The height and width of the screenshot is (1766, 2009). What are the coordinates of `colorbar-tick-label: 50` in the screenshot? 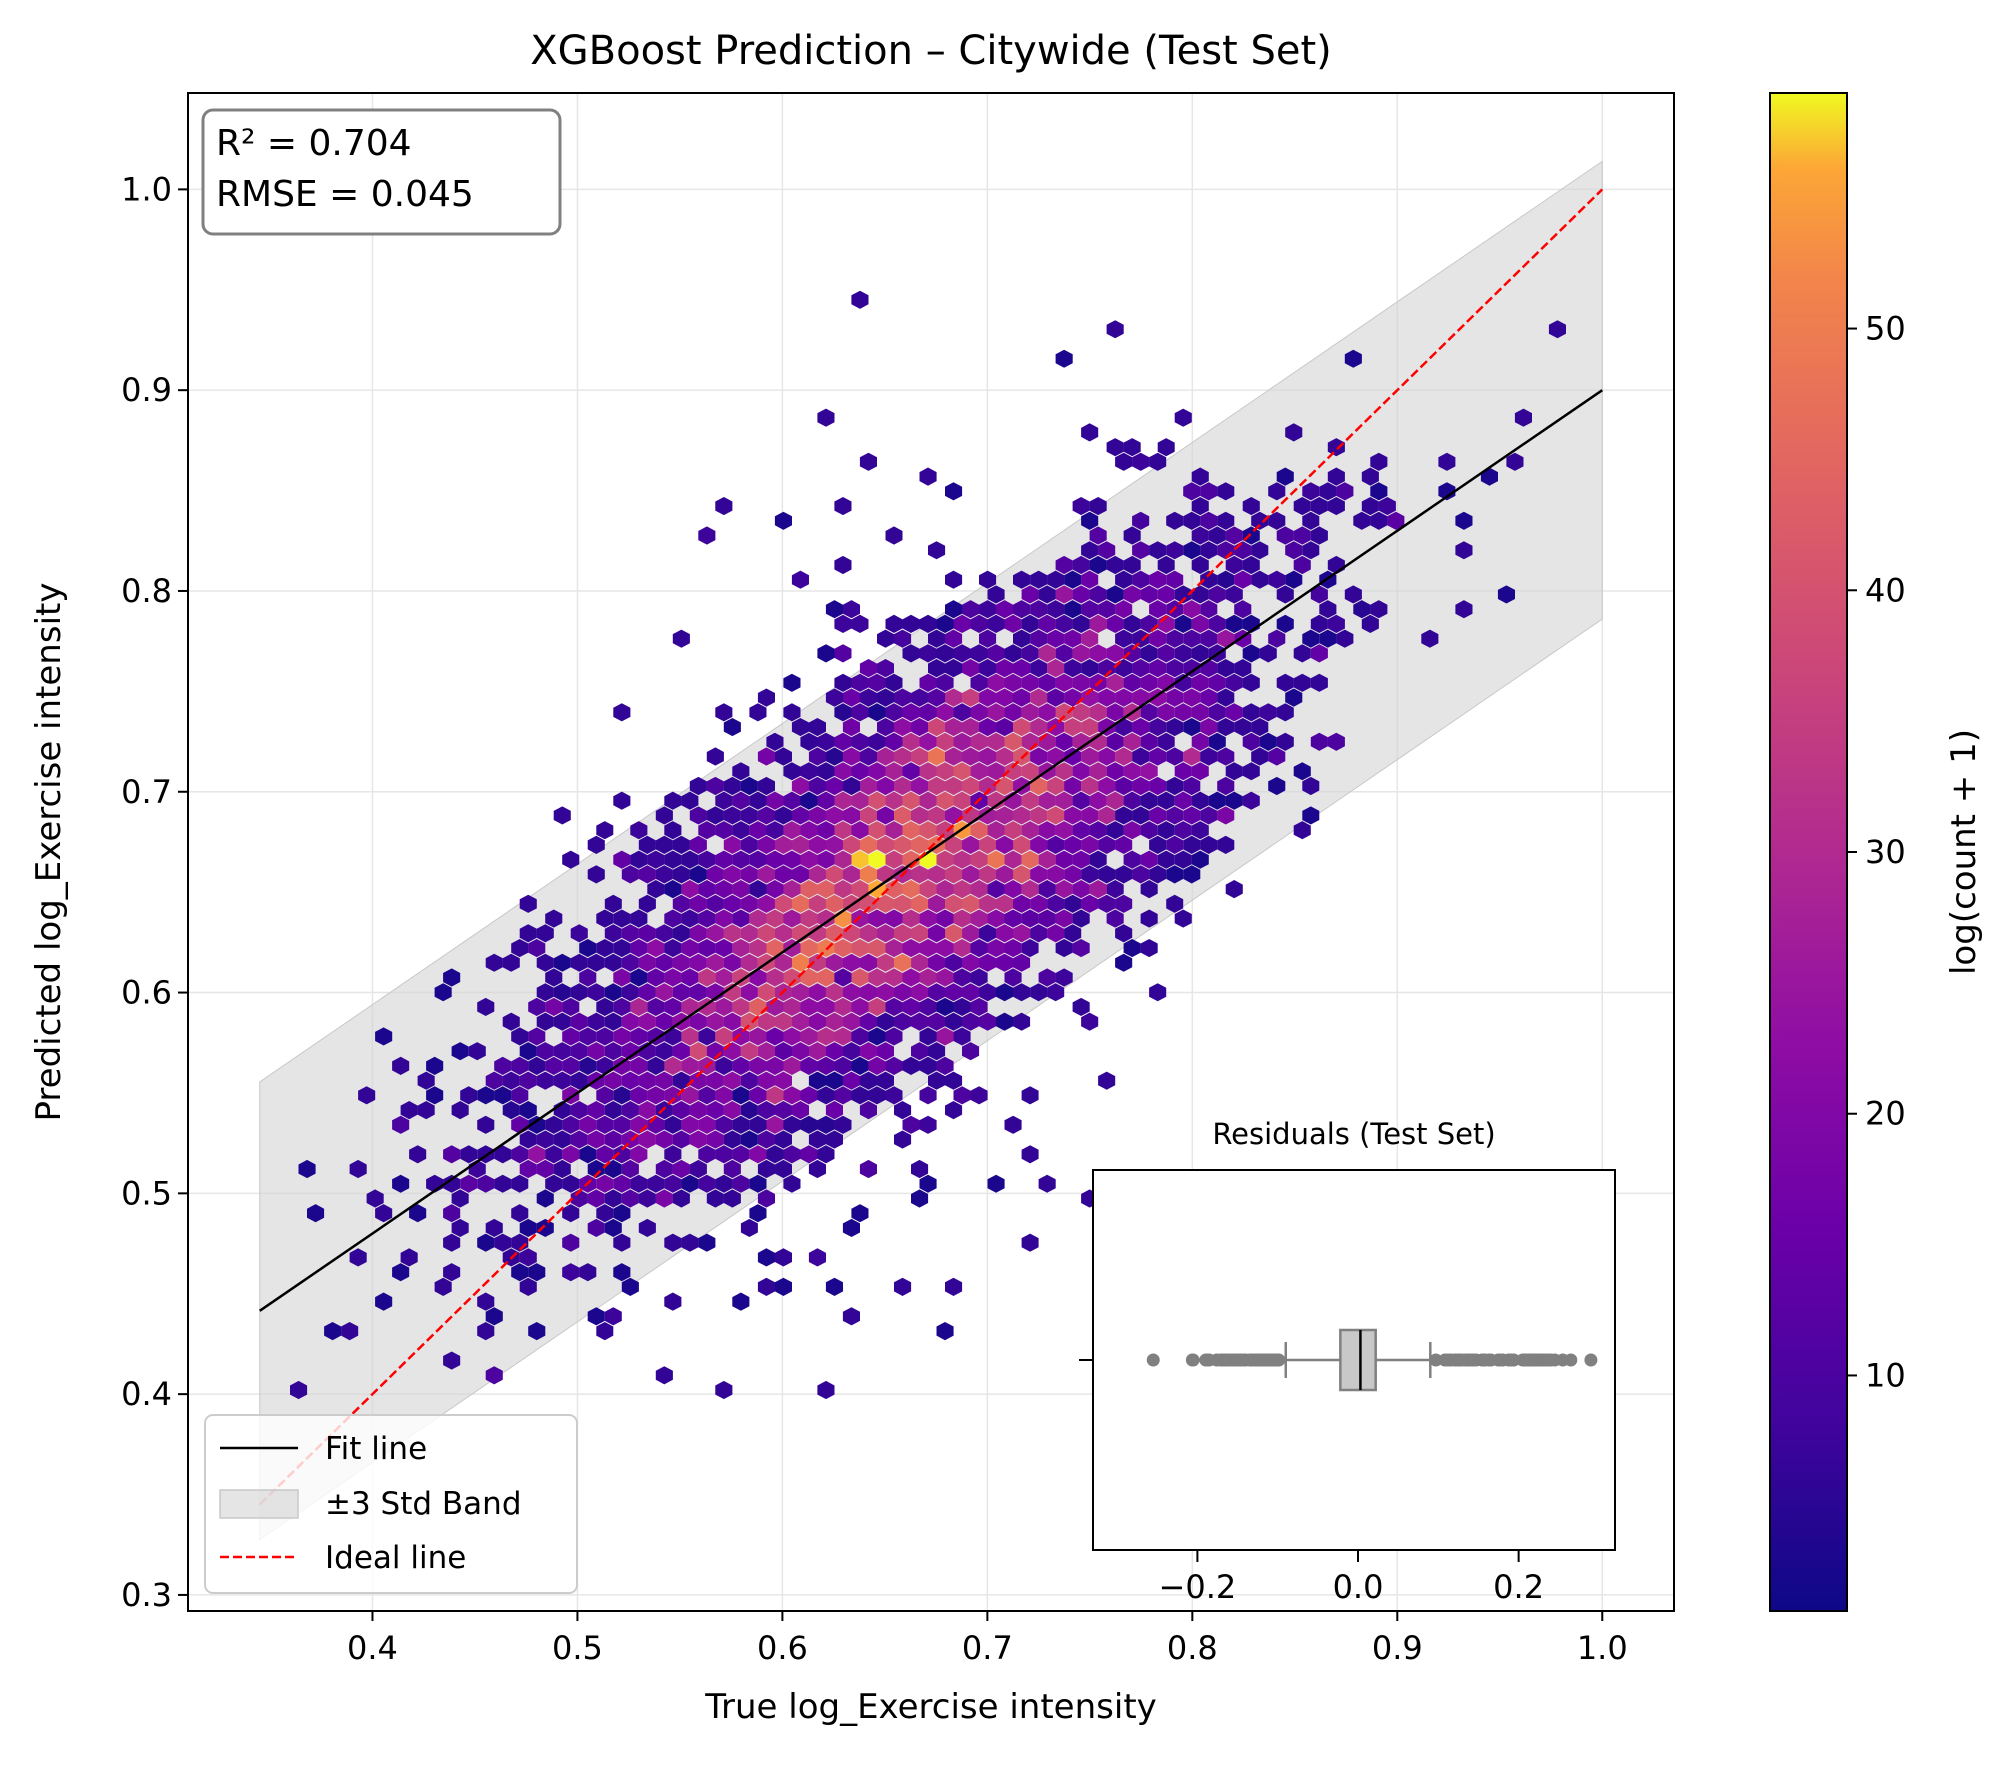 It's located at (1885, 329).